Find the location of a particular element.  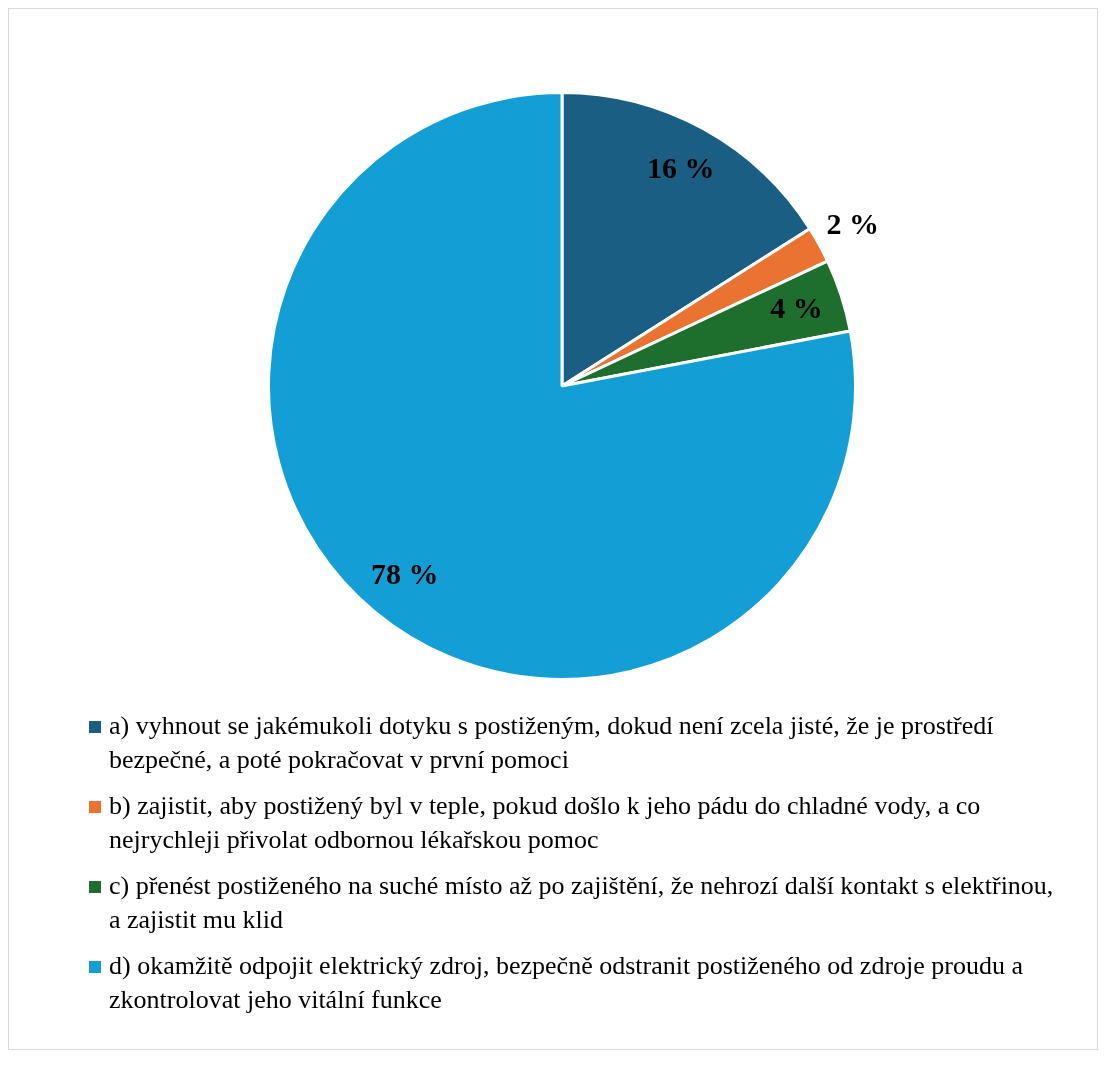

legend-label: d) okamžitě odpojit elektrický zdroj, bezpečně odstranit postiženého od zdroje proudu a zkontrolovat jeho vitální funkce is located at coordinates (567, 983).